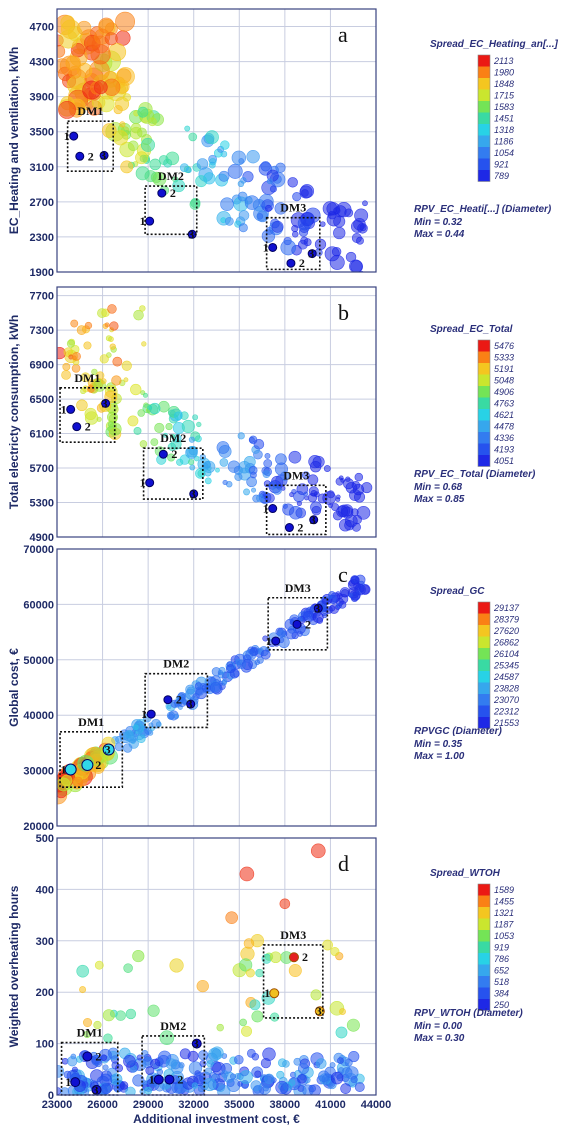  I want to click on y-tick-label: 500, so click(45, 839).